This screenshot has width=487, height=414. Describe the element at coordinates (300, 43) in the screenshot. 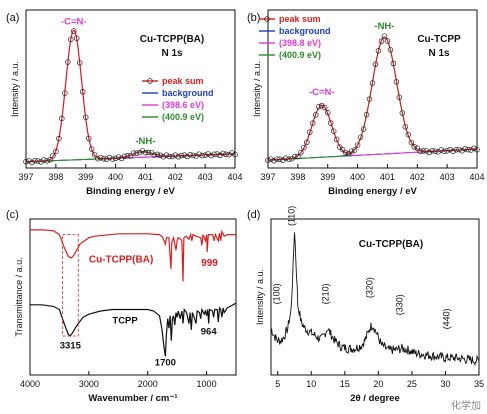

I see `panel-b-legend-label: (398.8 eV)` at that location.